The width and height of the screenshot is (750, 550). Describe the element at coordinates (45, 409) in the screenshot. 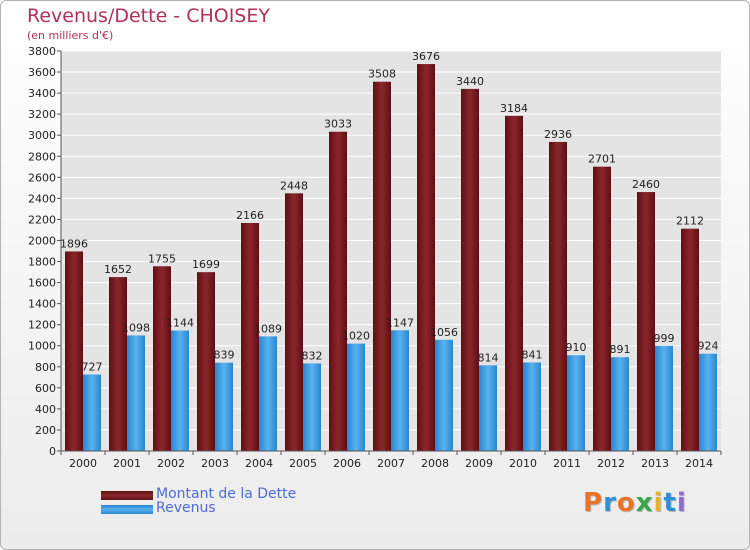

I see `y-tick-label: 400` at that location.